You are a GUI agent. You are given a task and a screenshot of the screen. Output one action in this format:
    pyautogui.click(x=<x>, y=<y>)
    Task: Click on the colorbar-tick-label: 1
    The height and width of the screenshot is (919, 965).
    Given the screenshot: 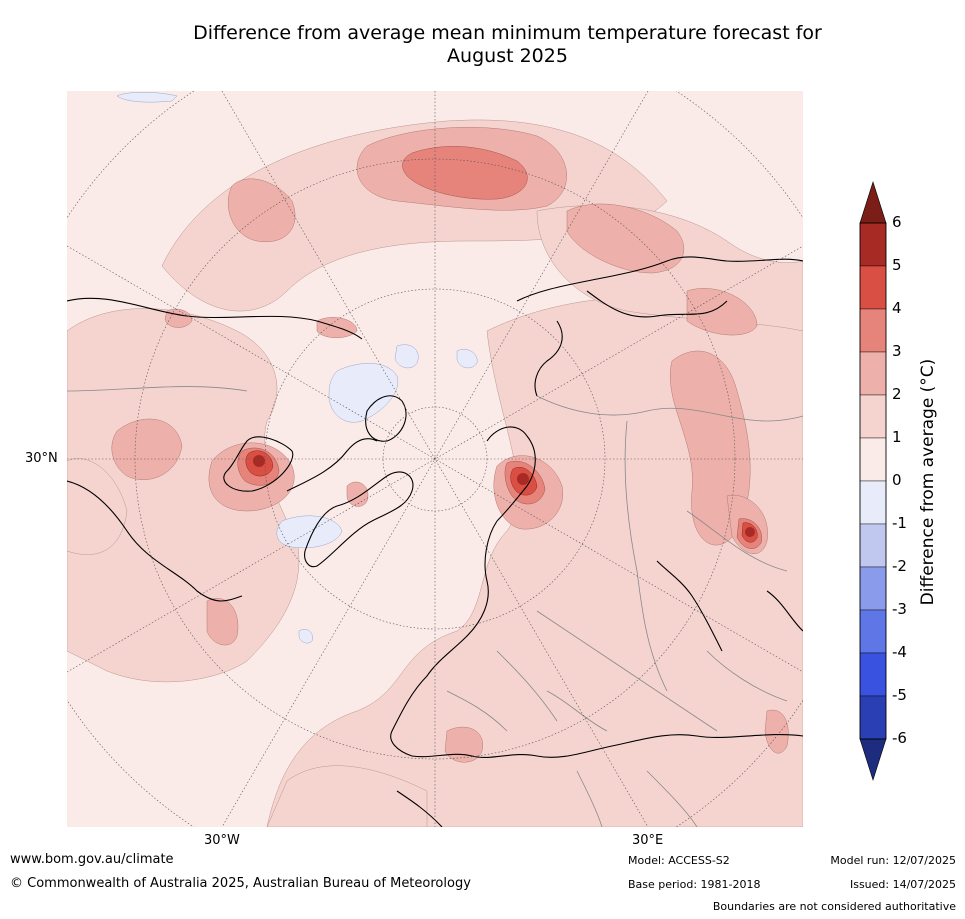 What is the action you would take?
    pyautogui.click(x=897, y=437)
    